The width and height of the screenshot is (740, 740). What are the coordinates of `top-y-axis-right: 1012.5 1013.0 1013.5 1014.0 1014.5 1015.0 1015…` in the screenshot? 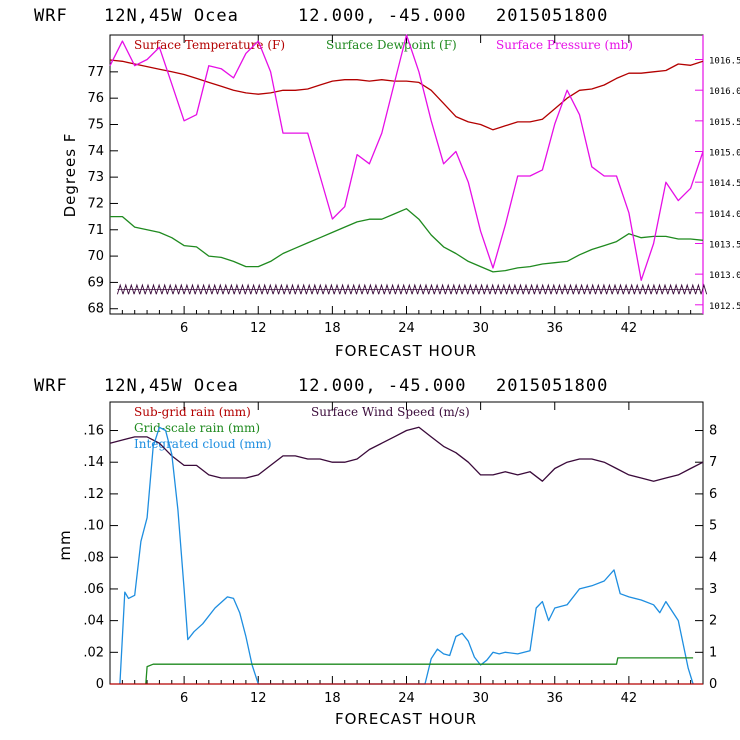 It's located at (717, 184).